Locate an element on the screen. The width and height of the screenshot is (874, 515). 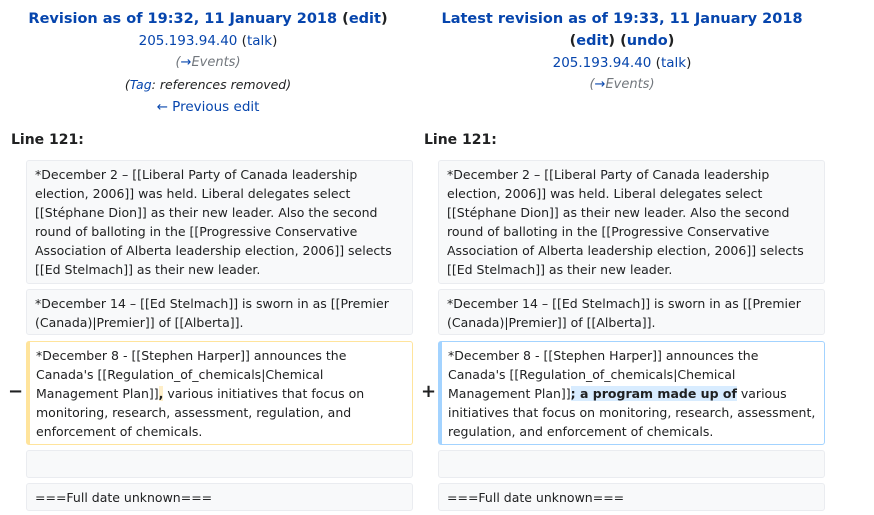
left-talk-link: talk is located at coordinates (259, 41).